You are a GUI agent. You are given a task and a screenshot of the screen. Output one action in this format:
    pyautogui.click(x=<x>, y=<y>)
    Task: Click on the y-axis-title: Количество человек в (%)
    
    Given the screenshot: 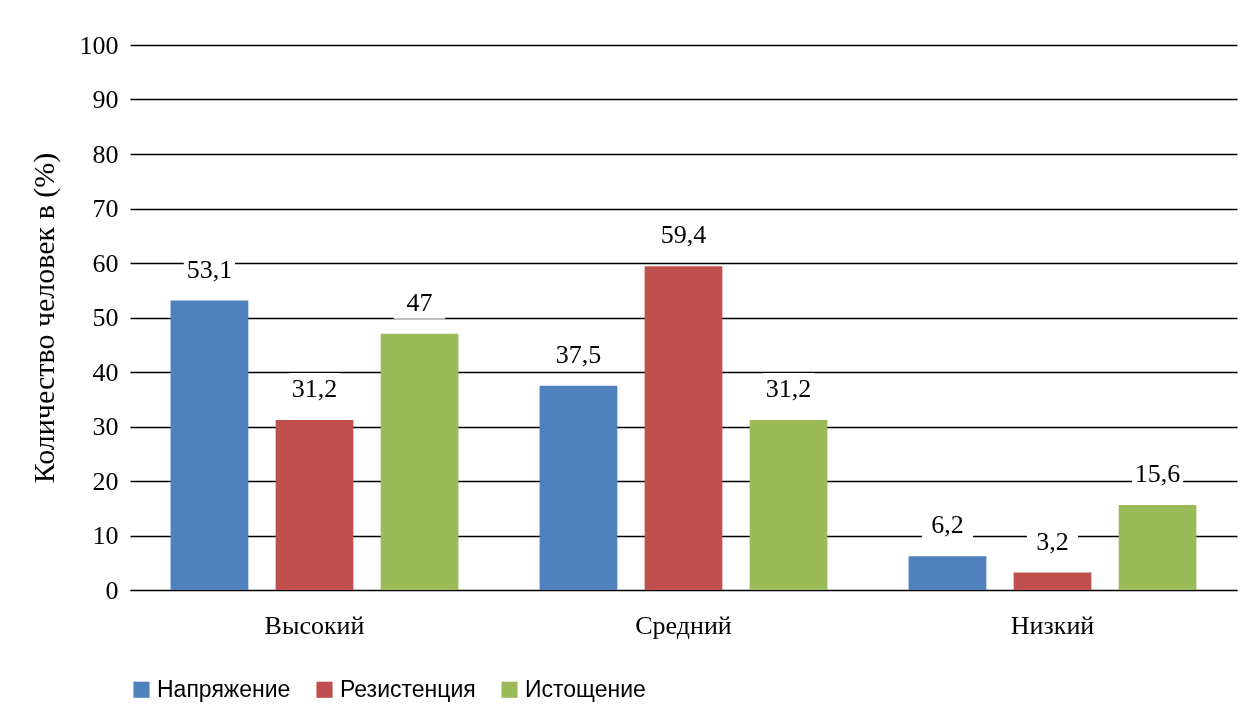 What is the action you would take?
    pyautogui.click(x=43, y=318)
    